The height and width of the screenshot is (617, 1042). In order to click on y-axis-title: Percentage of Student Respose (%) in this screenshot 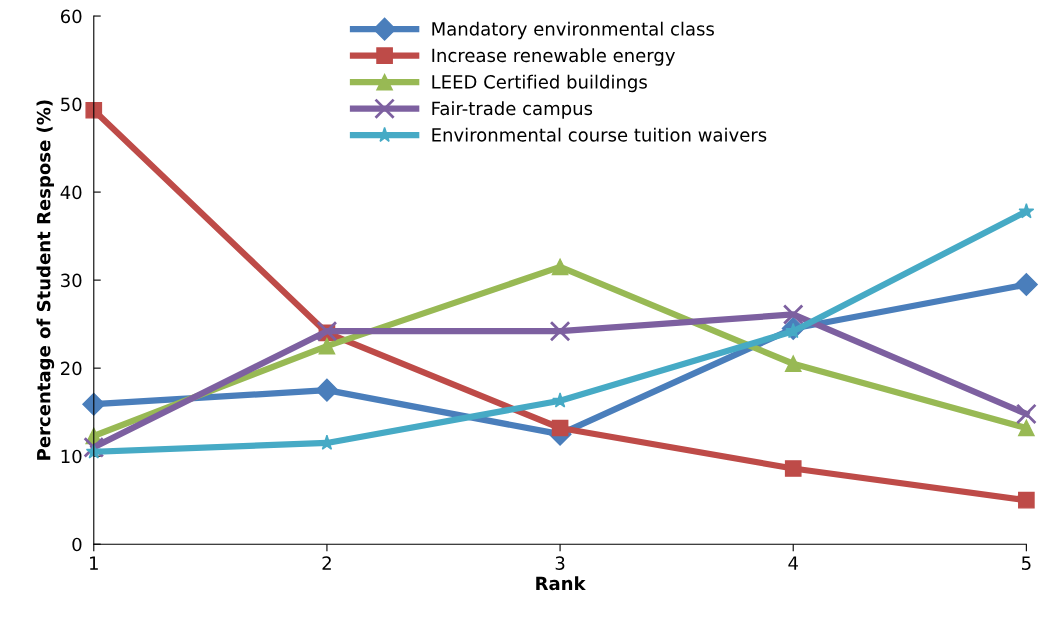, I will do `click(45, 280)`.